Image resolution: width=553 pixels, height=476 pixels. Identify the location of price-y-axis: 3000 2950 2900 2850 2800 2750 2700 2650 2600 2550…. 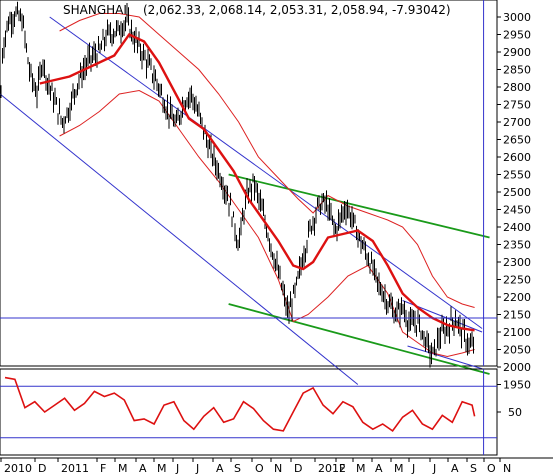
(514, 201).